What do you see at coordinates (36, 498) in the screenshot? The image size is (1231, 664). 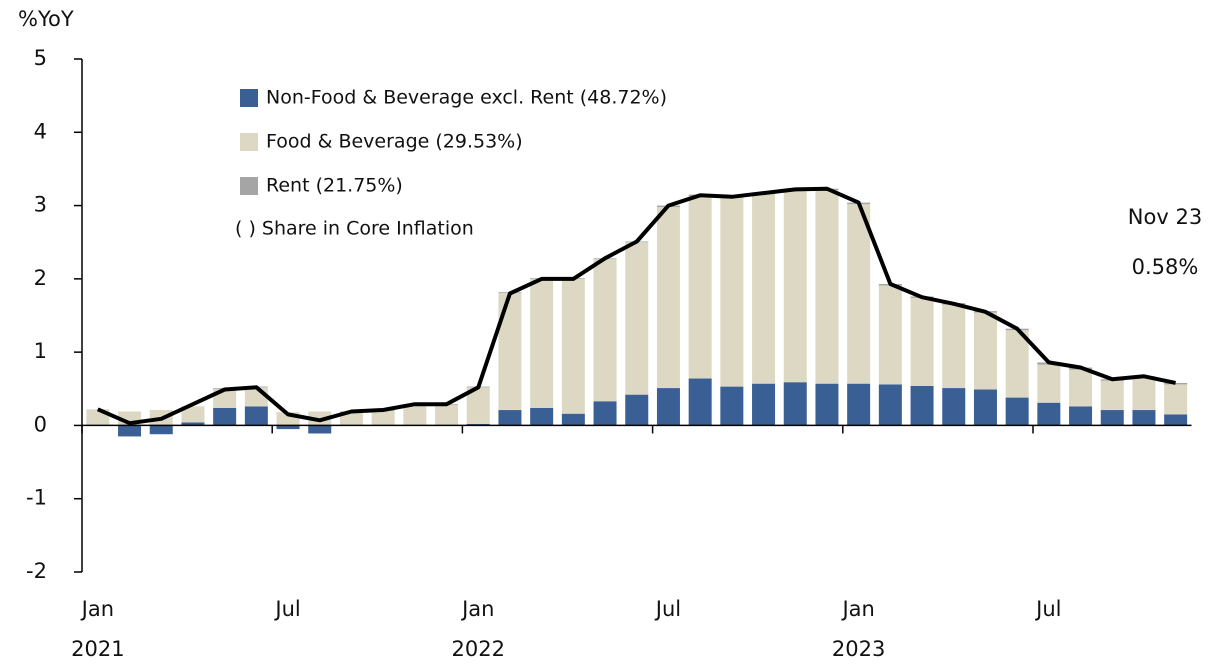 I see `y-tick-label: -1` at bounding box center [36, 498].